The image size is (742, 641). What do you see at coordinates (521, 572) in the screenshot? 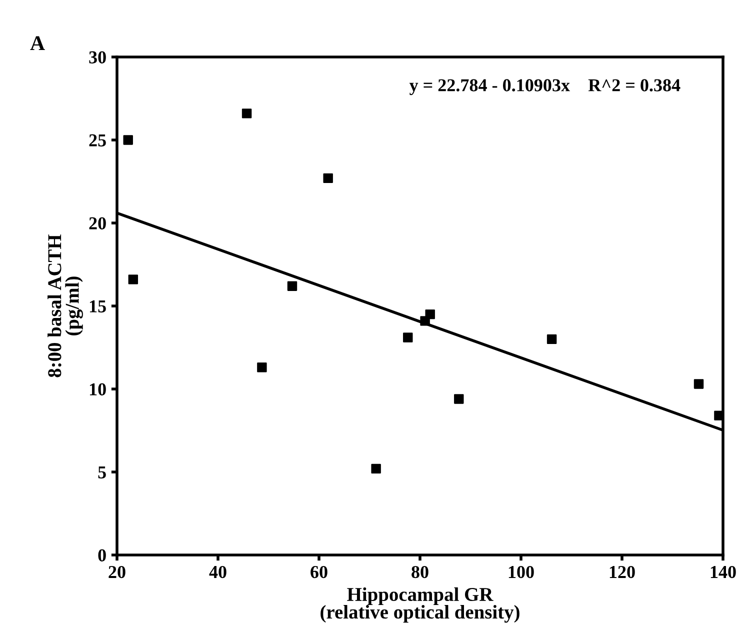
I see `x-tick-label: 100` at bounding box center [521, 572].